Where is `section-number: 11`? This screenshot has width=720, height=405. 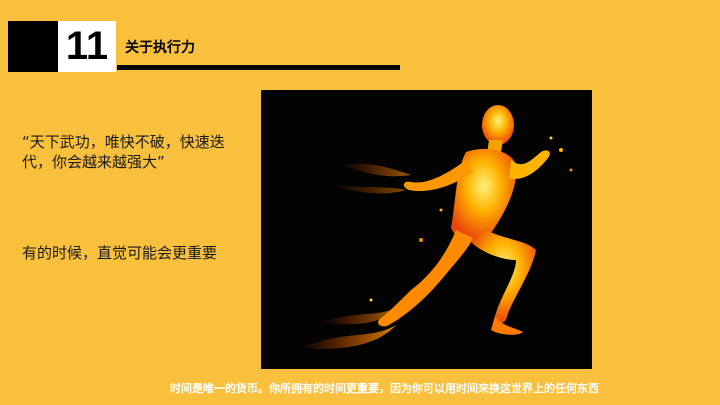
section-number: 11 is located at coordinates (87, 46).